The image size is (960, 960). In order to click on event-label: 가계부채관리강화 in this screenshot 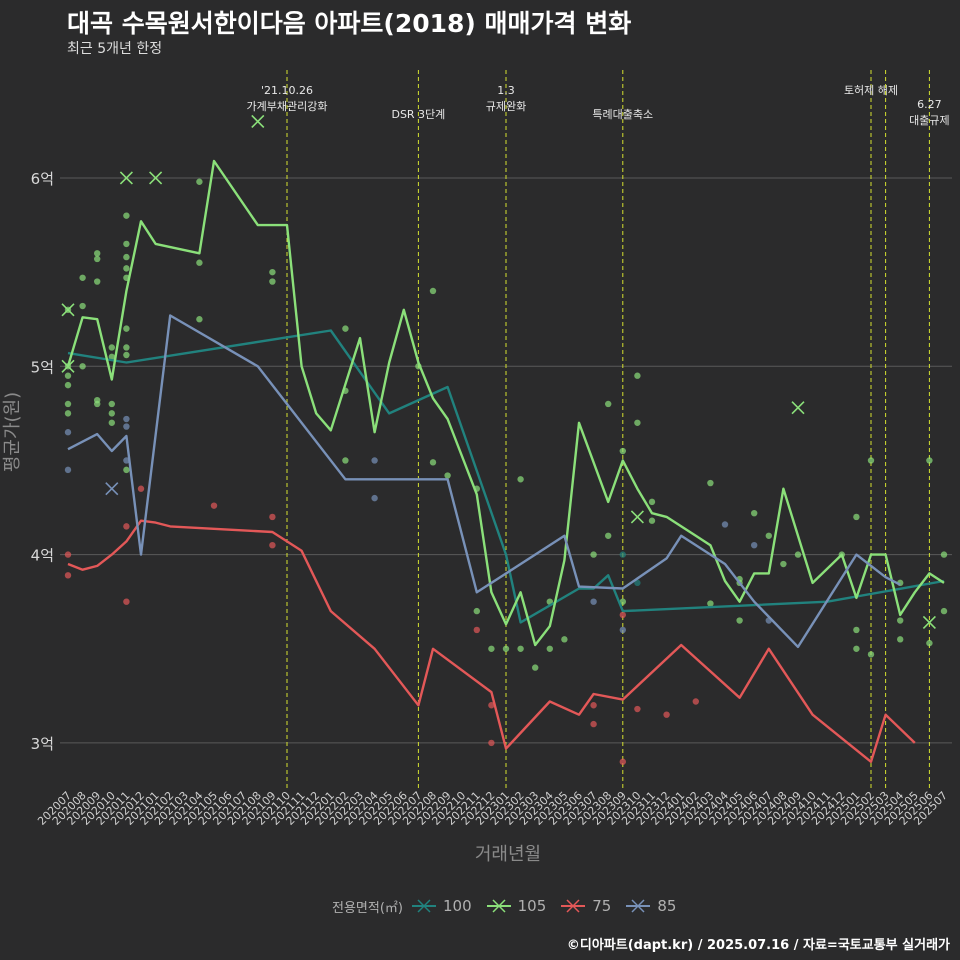, I will do `click(287, 106)`.